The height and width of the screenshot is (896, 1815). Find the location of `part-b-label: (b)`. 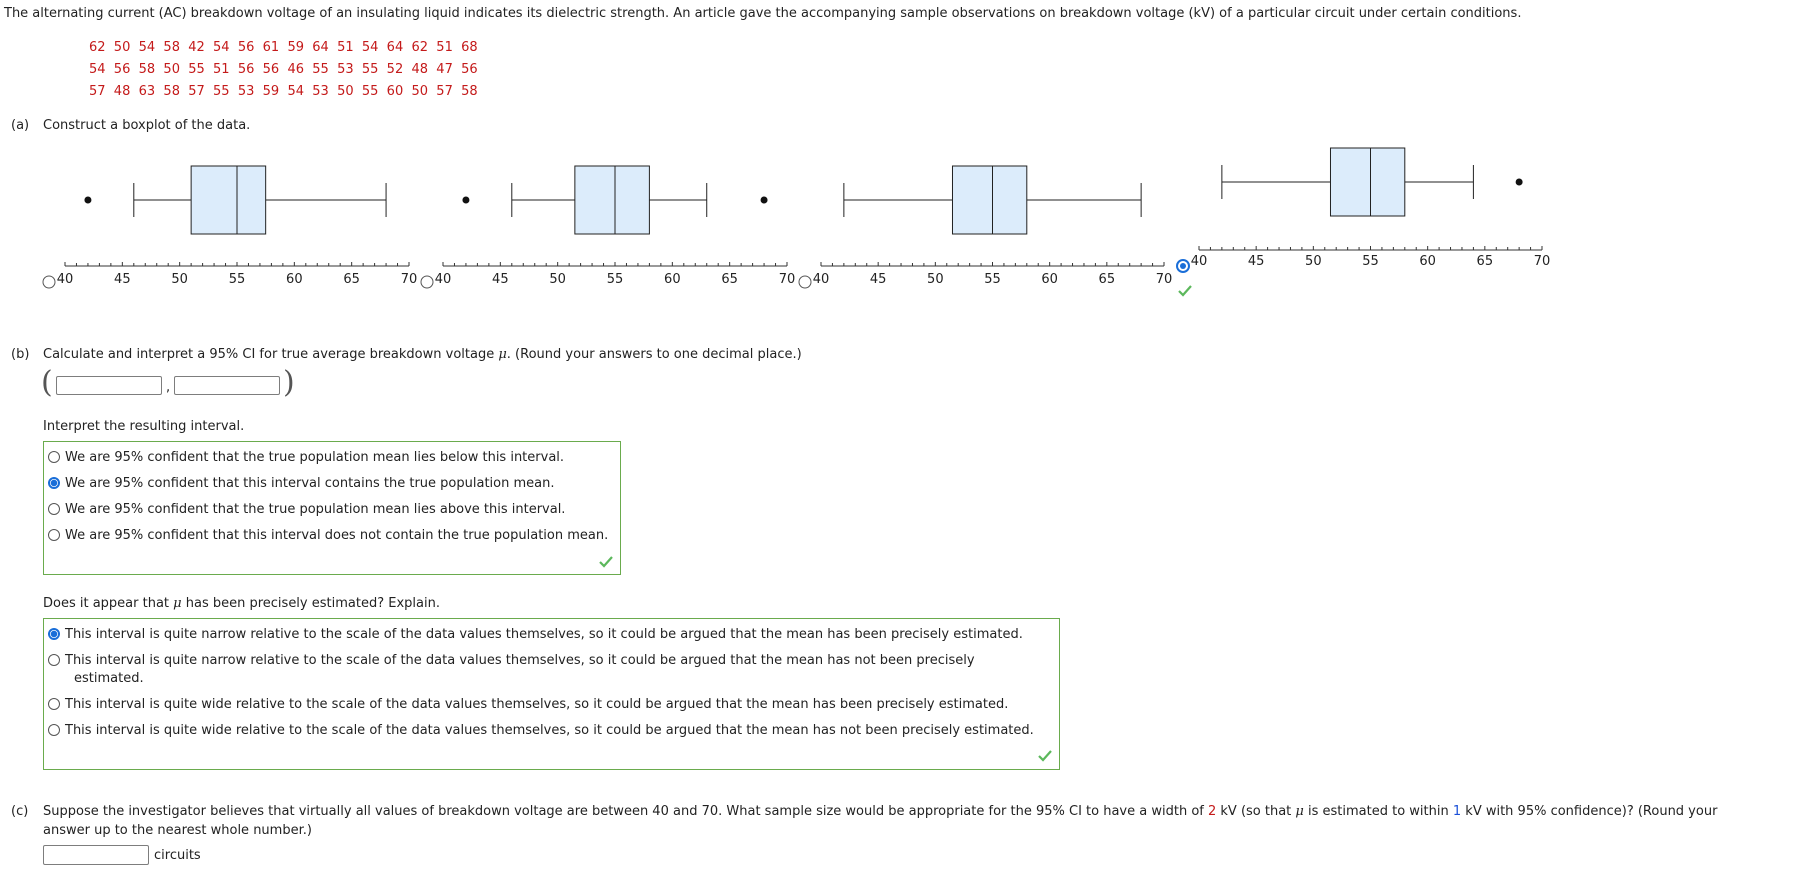

part-b-label: (b) is located at coordinates (20, 354).